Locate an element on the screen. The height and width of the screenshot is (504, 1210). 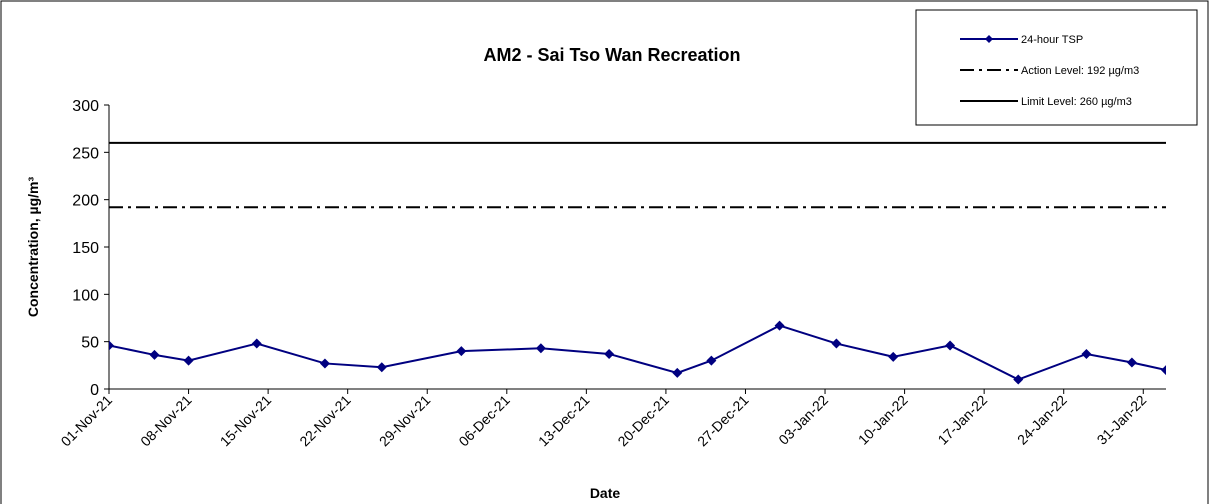
x-tick-label: 01-Nov-21 is located at coordinates (87, 421).